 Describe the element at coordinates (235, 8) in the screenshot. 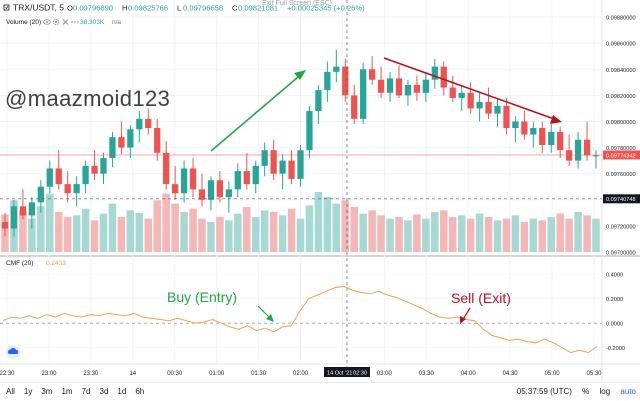

I see `ohlc-key: C` at that location.